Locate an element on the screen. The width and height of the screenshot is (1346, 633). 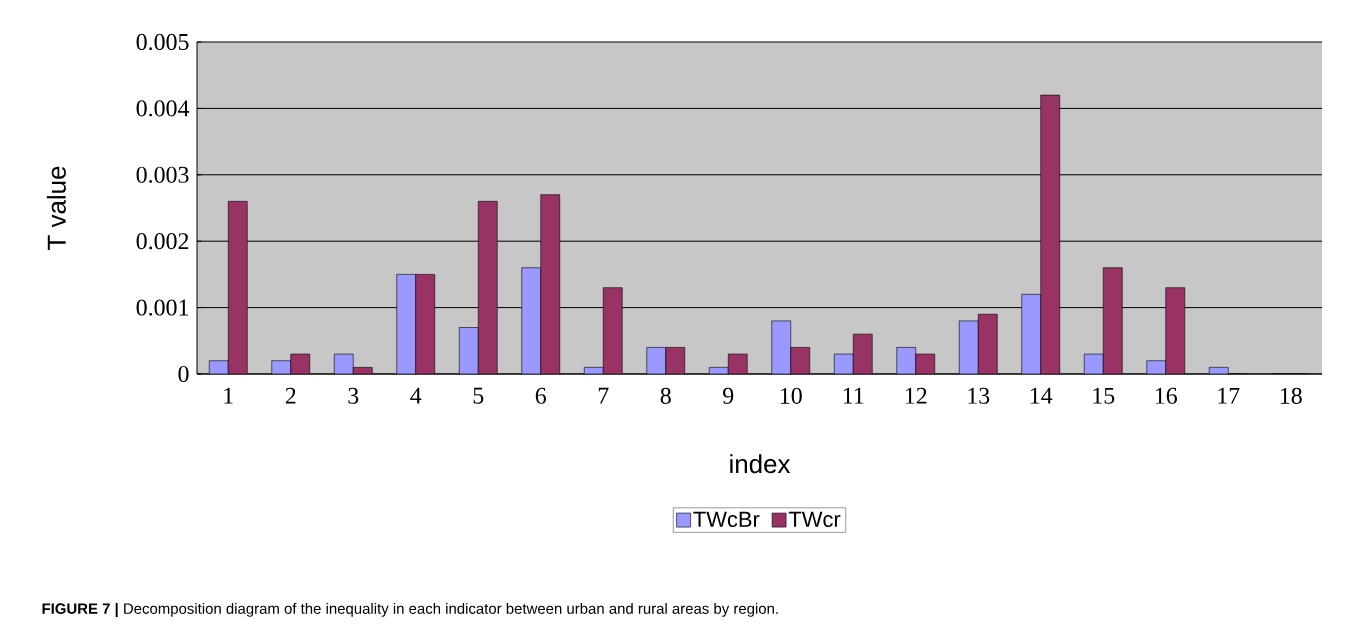
x-tick-label: 16 is located at coordinates (1166, 395).